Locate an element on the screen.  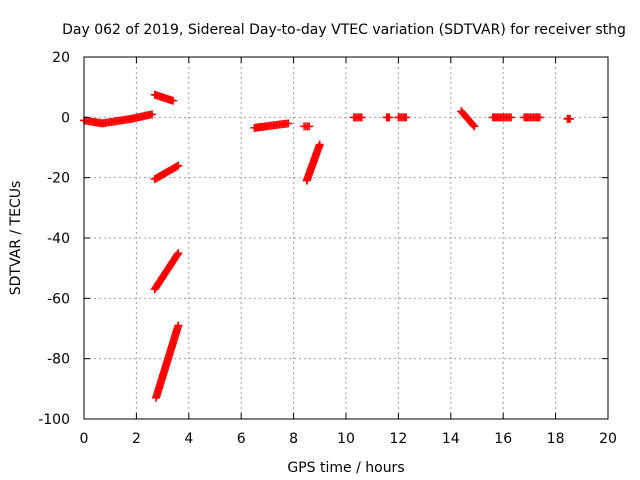
x-tick-label: 12 is located at coordinates (398, 439).